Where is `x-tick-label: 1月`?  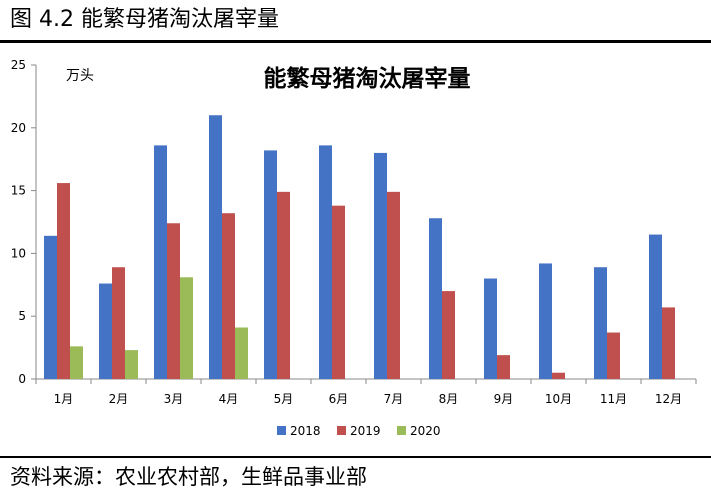
x-tick-label: 1月 is located at coordinates (64, 399).